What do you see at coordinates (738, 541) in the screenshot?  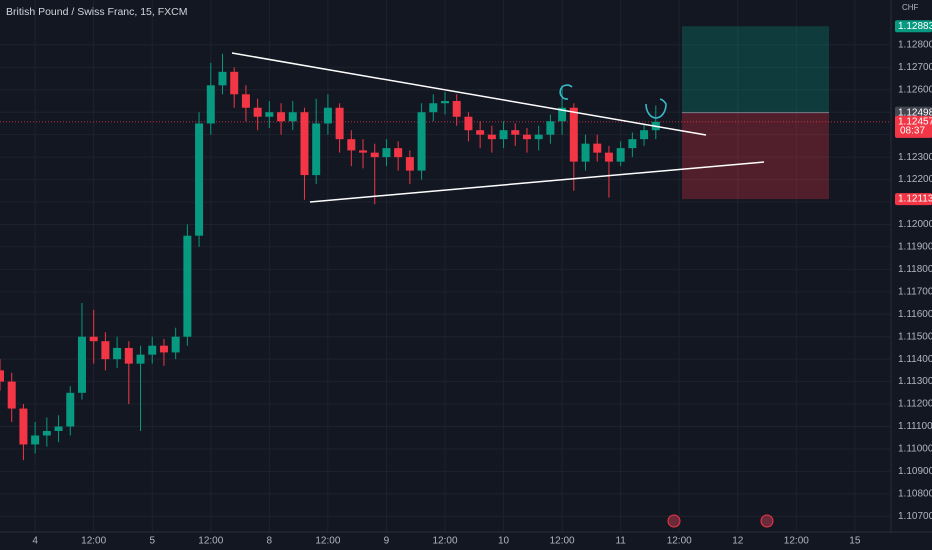 I see `x-tick-label: 12` at bounding box center [738, 541].